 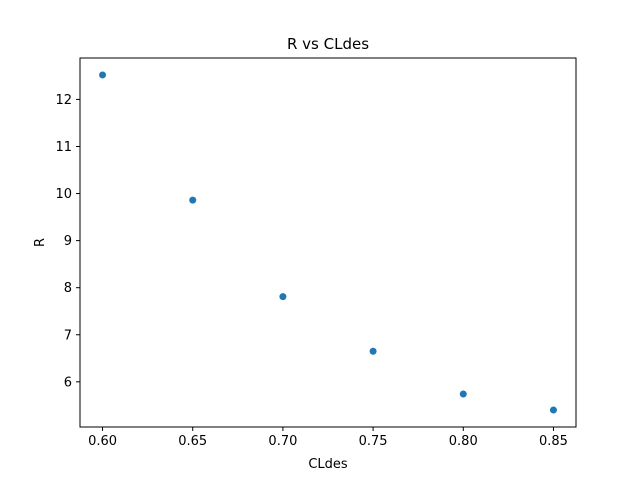 What do you see at coordinates (63, 194) in the screenshot?
I see `y-tick-label: 10` at bounding box center [63, 194].